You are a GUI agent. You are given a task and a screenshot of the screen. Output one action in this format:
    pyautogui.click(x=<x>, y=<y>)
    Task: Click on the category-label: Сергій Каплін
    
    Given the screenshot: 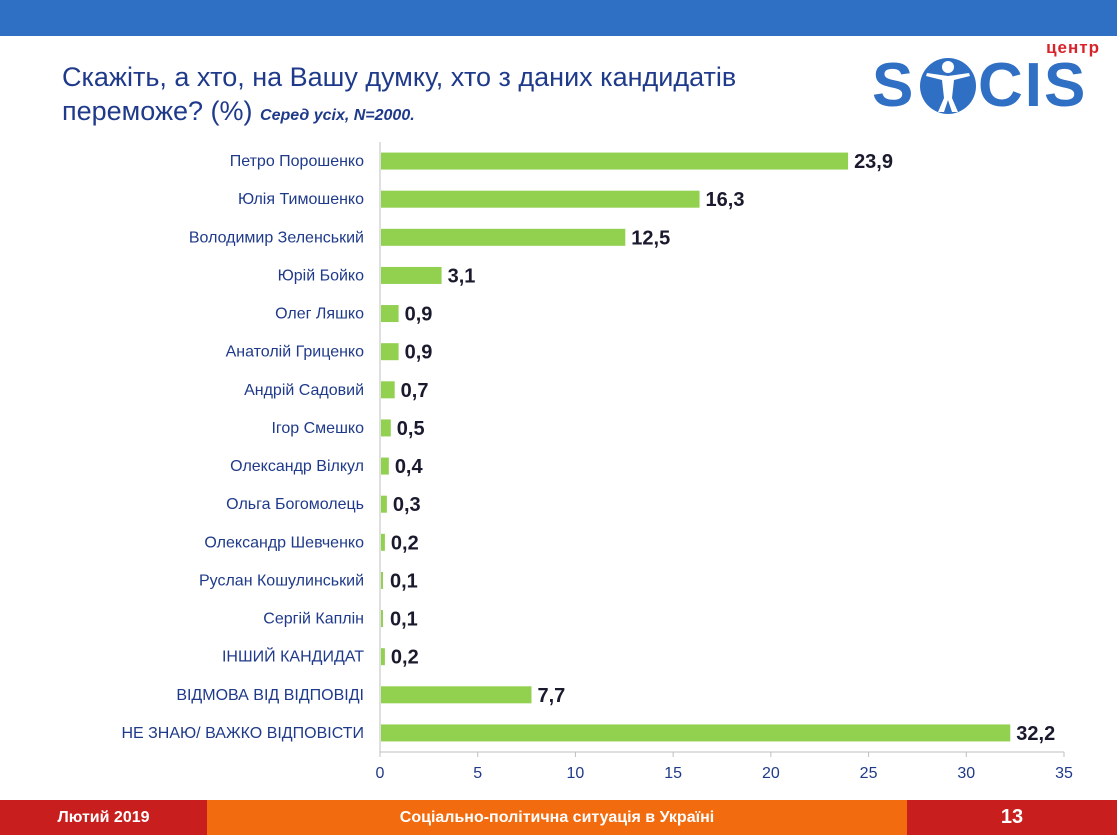 What is the action you would take?
    pyautogui.click(x=313, y=619)
    